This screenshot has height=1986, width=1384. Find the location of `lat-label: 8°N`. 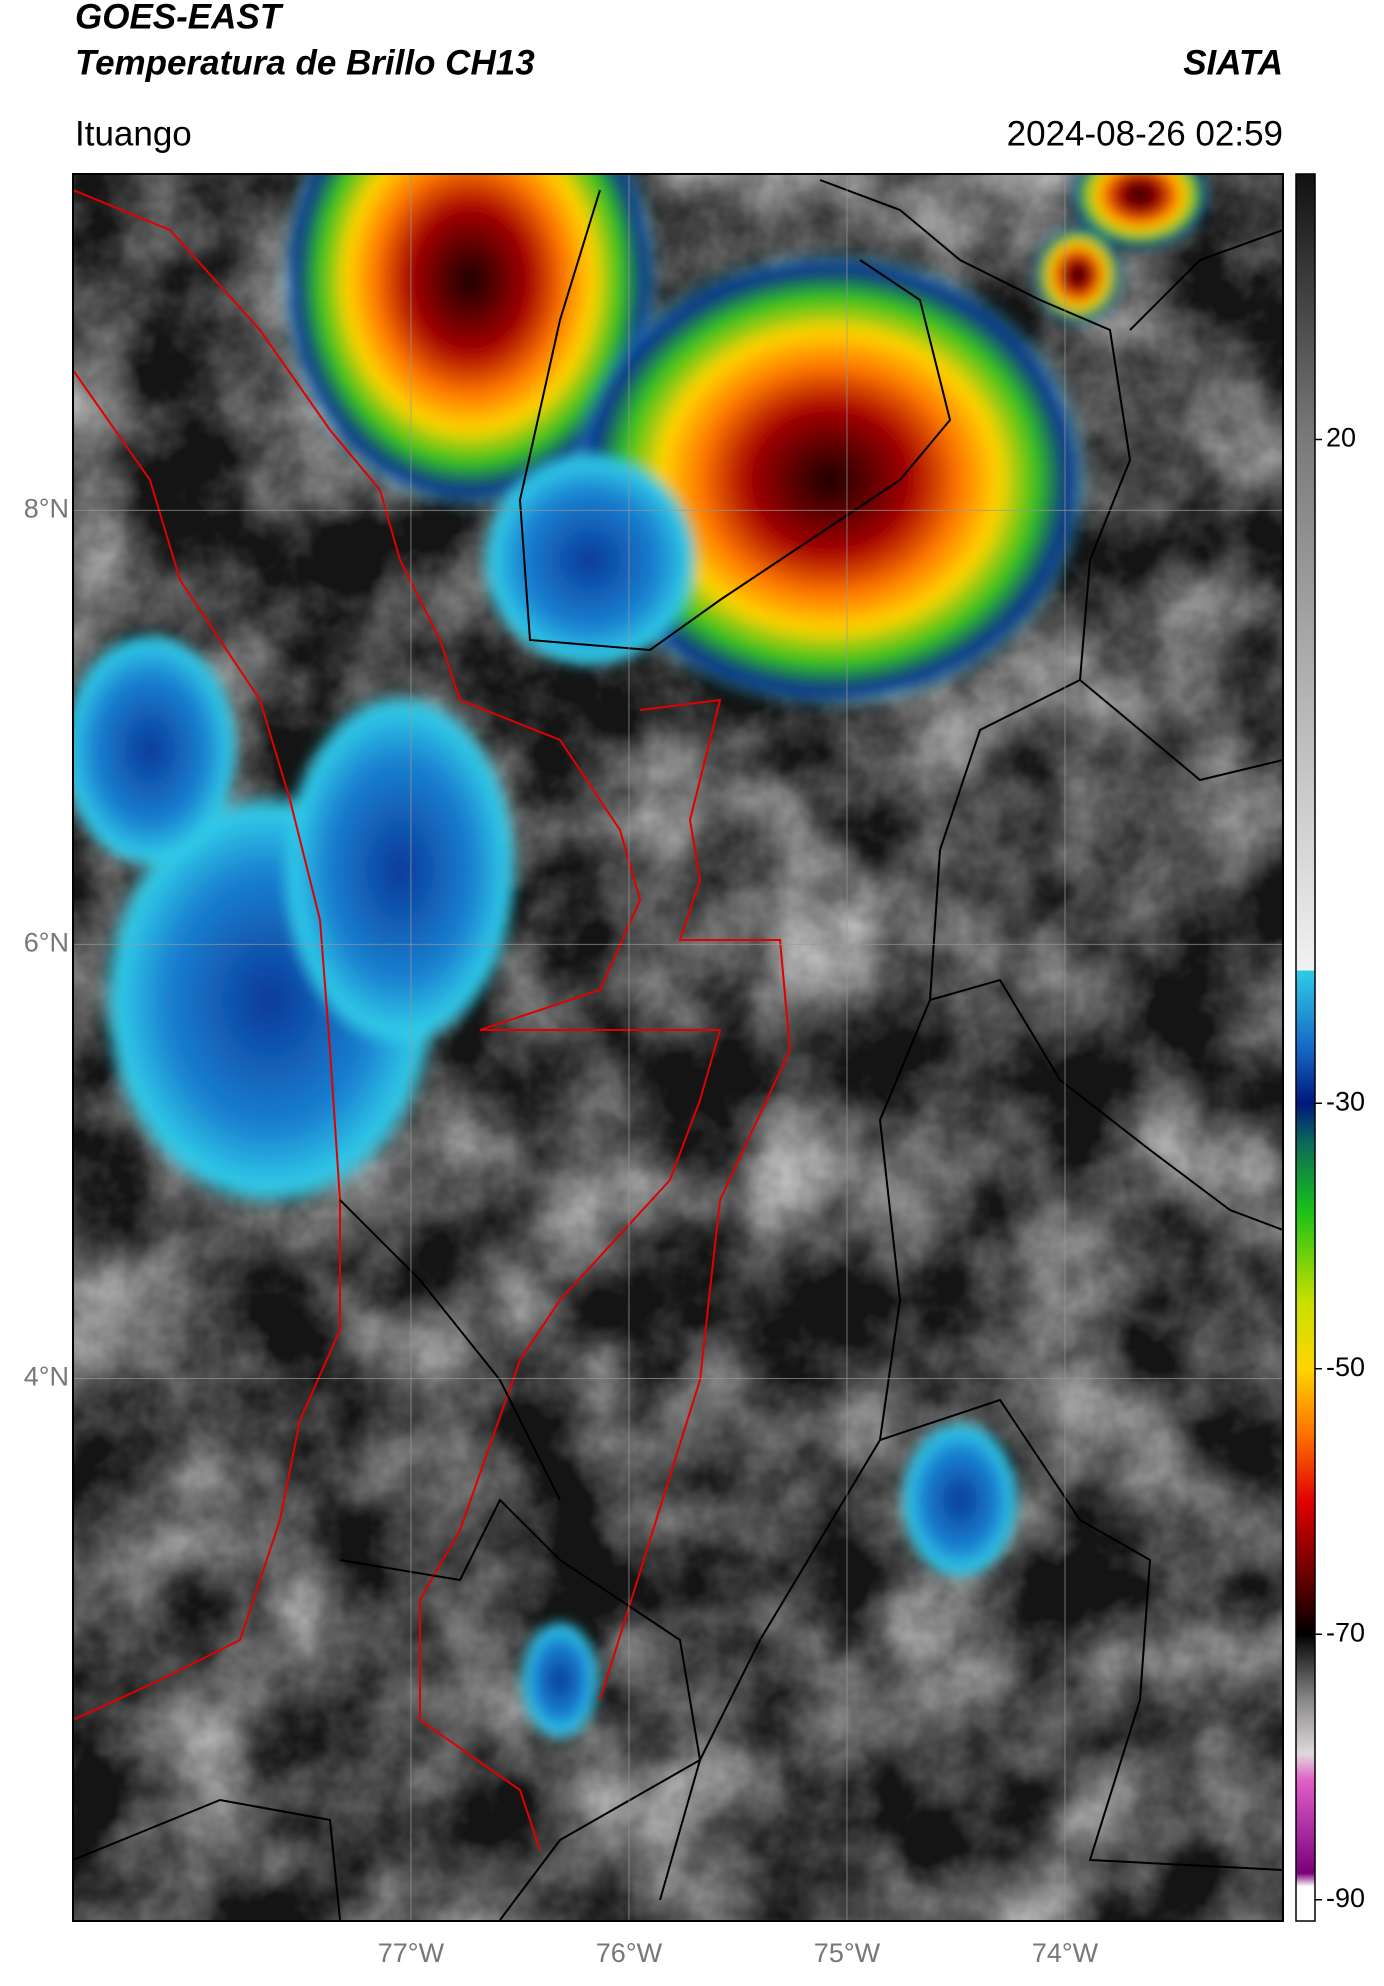

lat-label: 8°N is located at coordinates (46, 509).